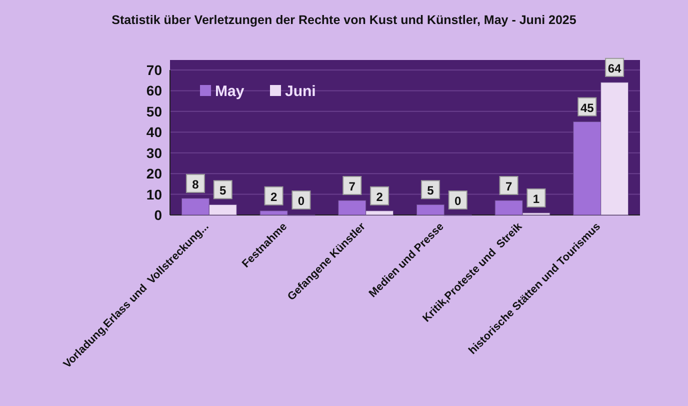 Image resolution: width=688 pixels, height=406 pixels. Describe the element at coordinates (587, 107) in the screenshot. I see `data-label: 45` at that location.